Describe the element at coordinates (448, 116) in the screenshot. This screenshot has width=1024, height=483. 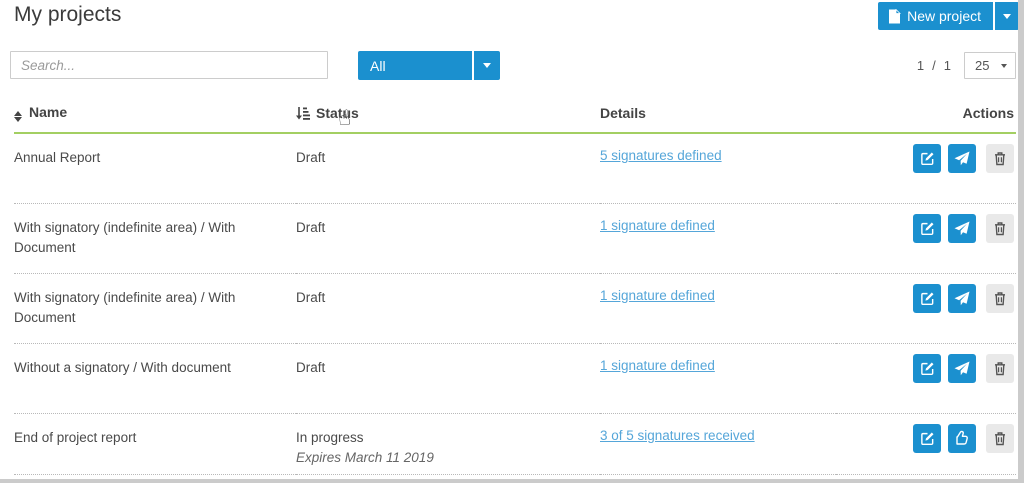
I see `column-header-status: Status` at that location.